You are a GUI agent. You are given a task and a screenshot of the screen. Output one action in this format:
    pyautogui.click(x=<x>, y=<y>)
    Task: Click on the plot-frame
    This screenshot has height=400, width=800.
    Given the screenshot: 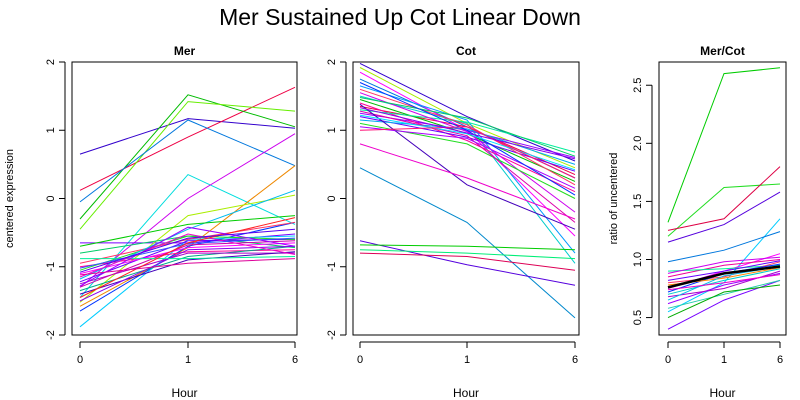 What is the action you would take?
    pyautogui.click(x=722, y=198)
    